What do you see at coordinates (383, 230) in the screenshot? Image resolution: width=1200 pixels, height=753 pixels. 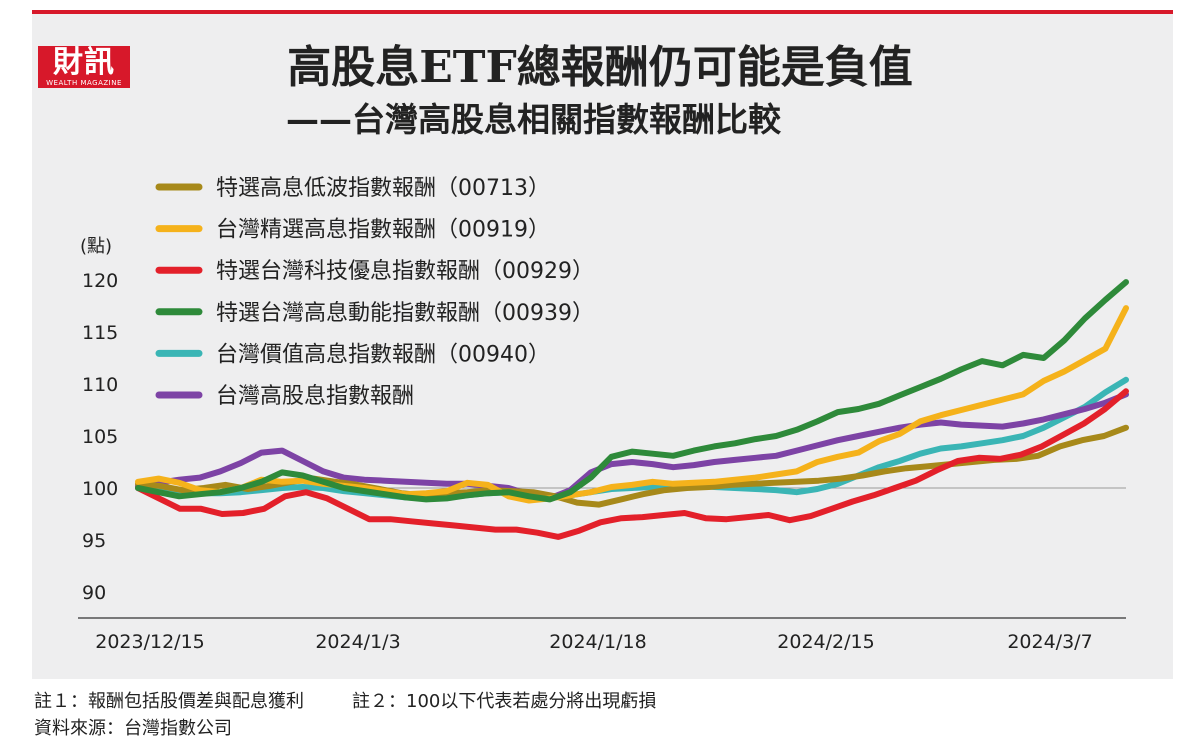 I see `legend-label: 台灣精選高息指數報酬（00919）` at bounding box center [383, 230].